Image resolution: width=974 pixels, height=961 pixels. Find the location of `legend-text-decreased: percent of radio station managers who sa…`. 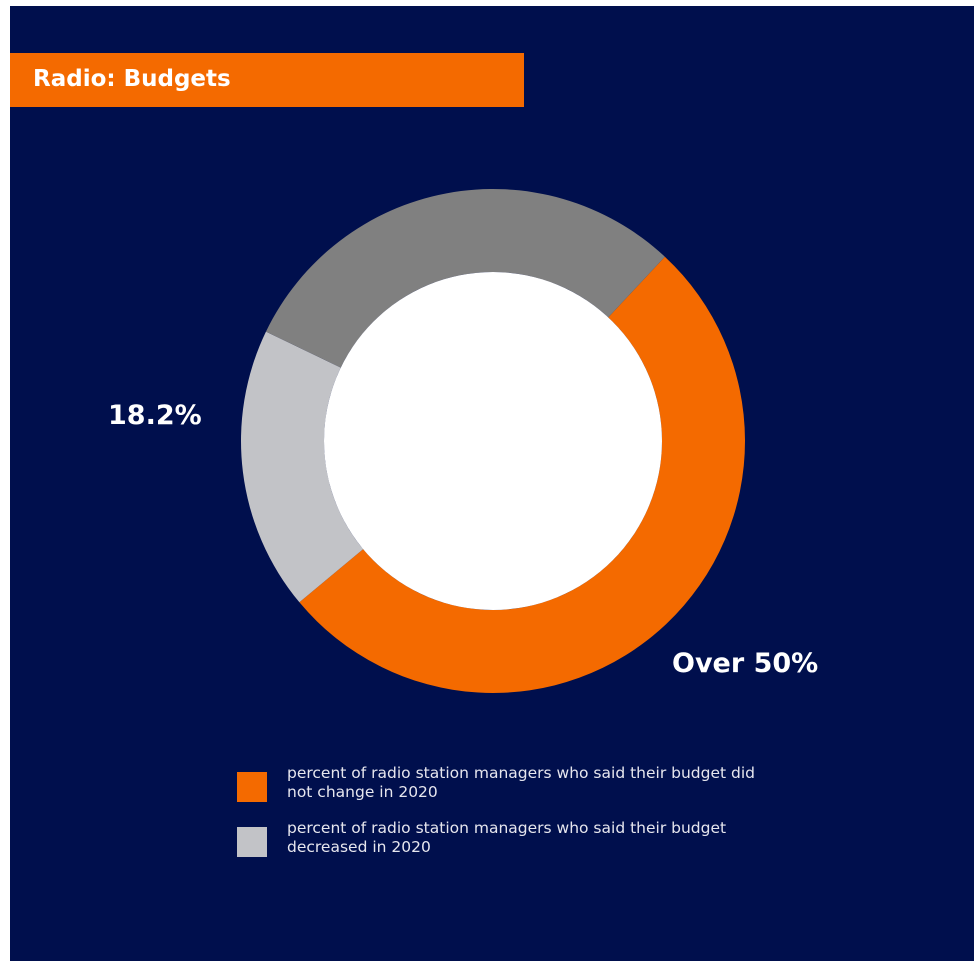

legend-text-decreased: percent of radio station managers who sa… is located at coordinates (507, 837).